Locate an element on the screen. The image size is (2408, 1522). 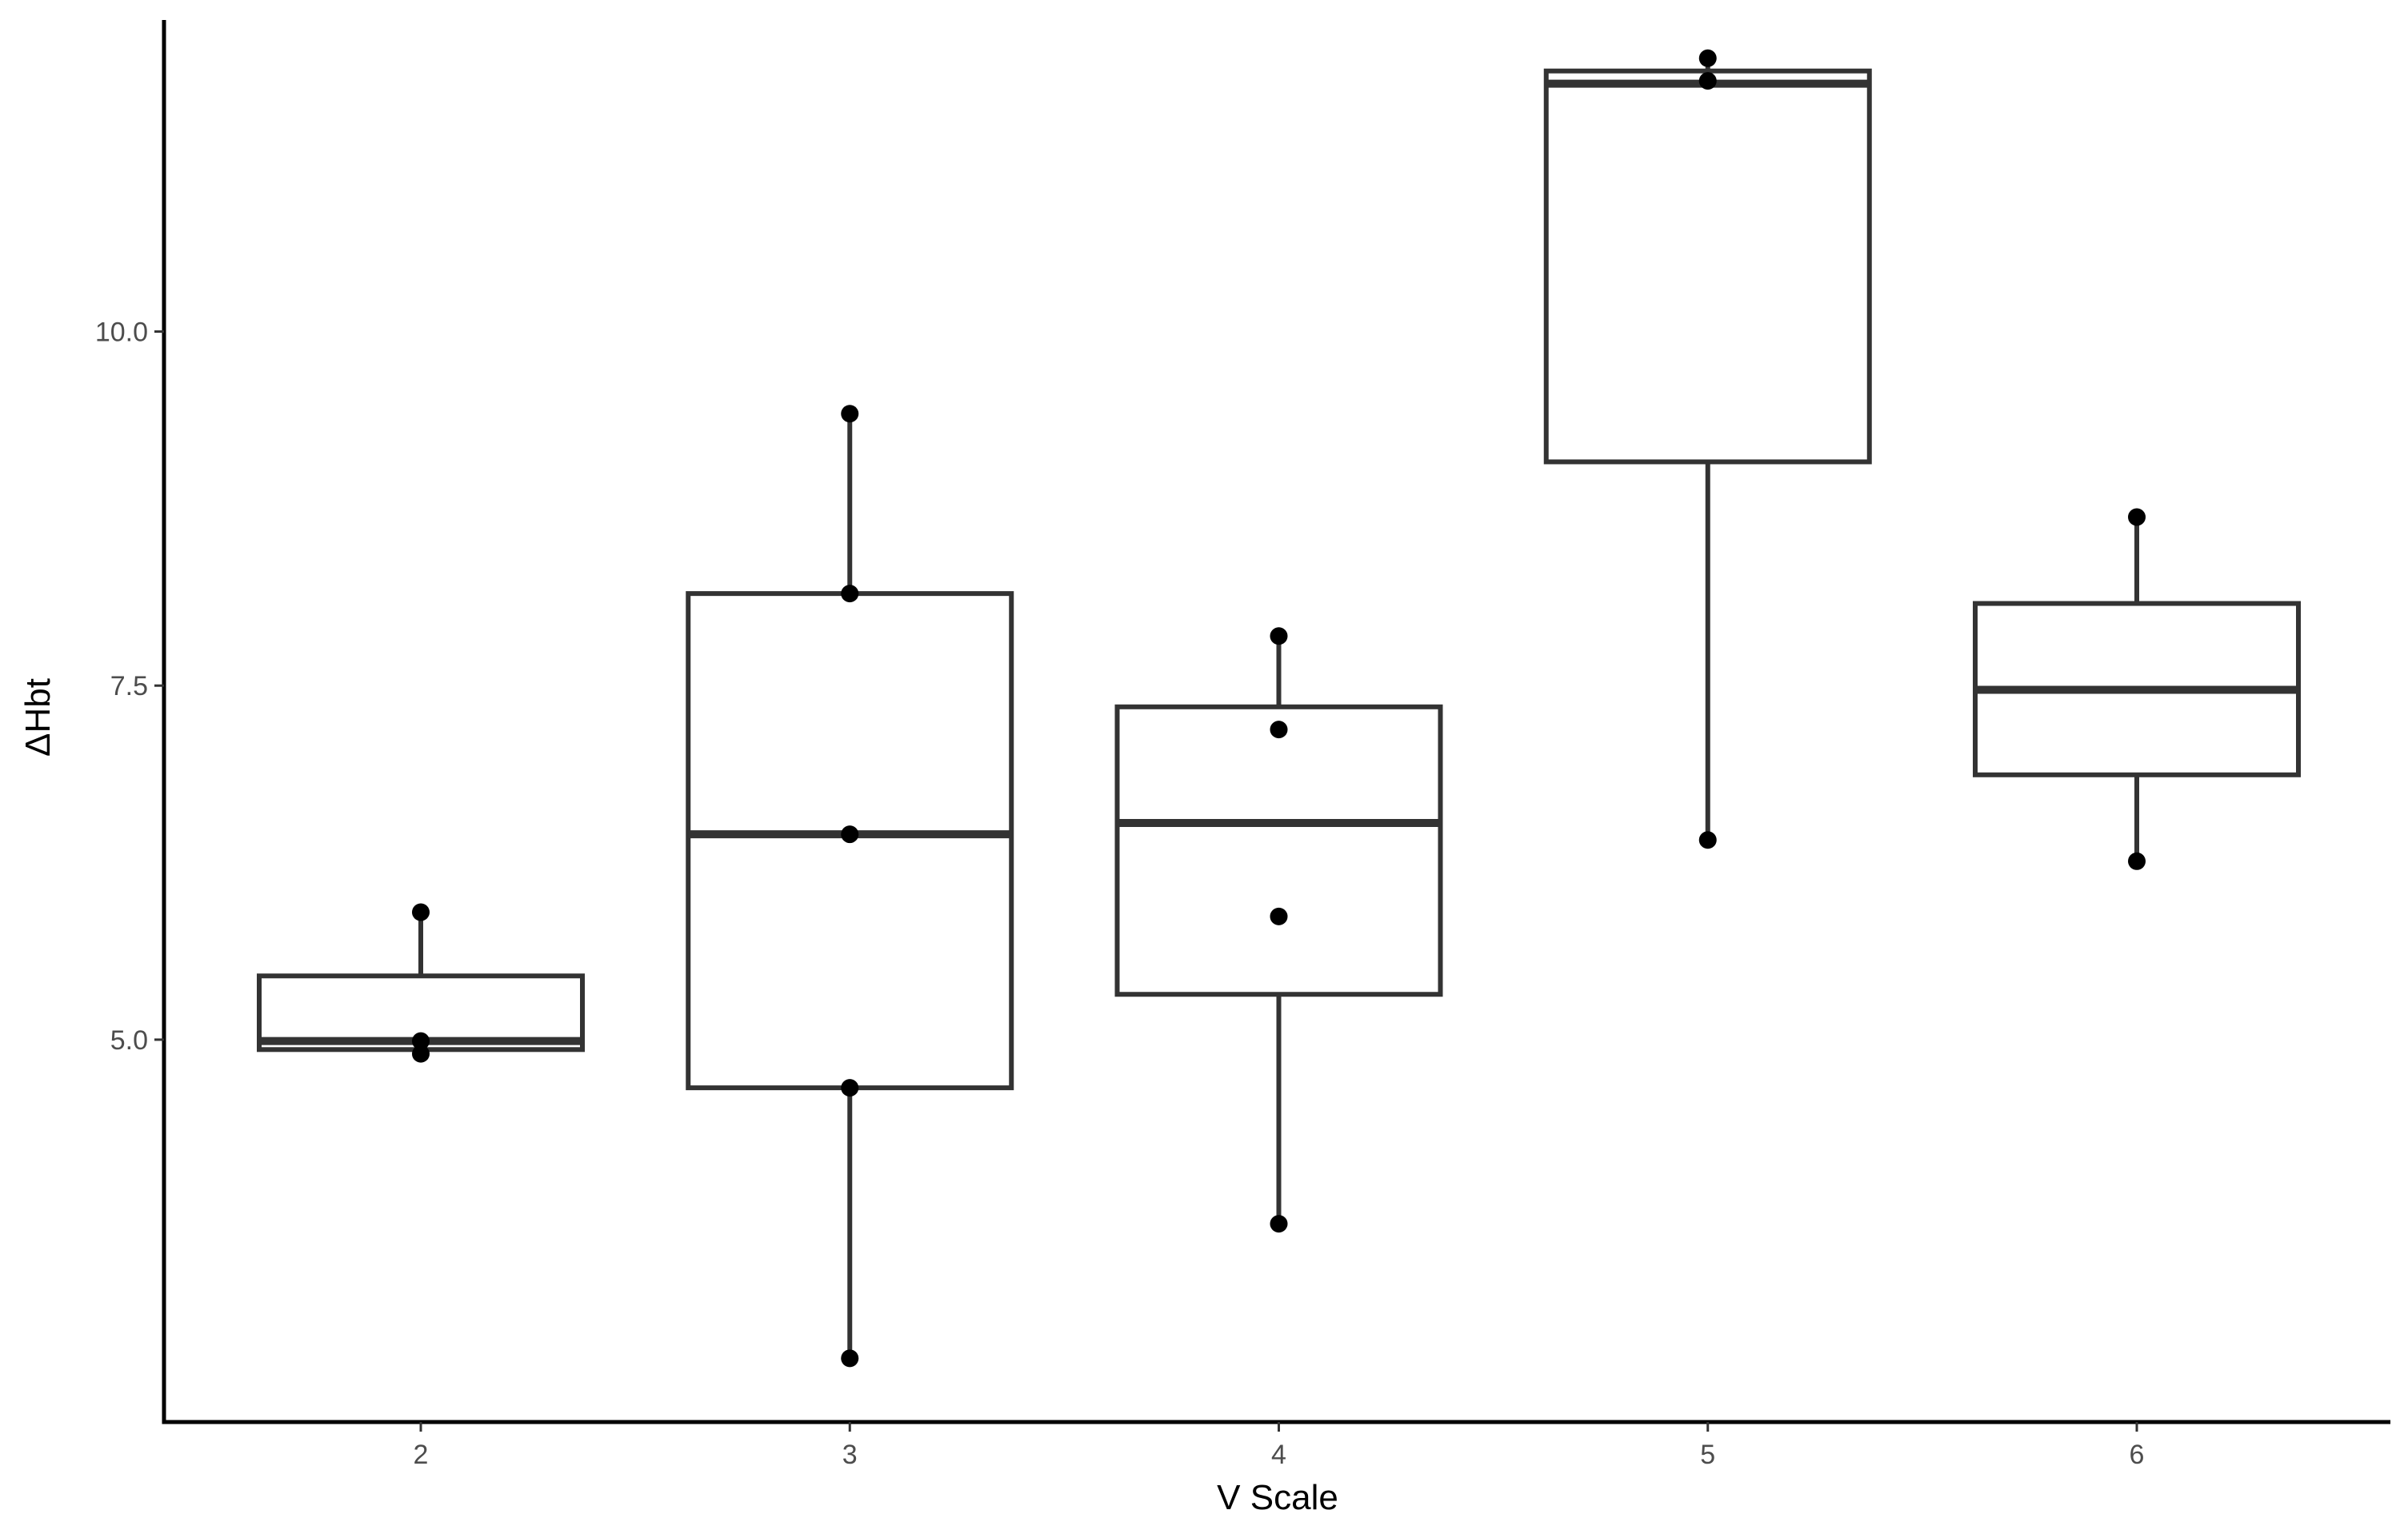
x-tick-label: 6 is located at coordinates (2137, 1455).